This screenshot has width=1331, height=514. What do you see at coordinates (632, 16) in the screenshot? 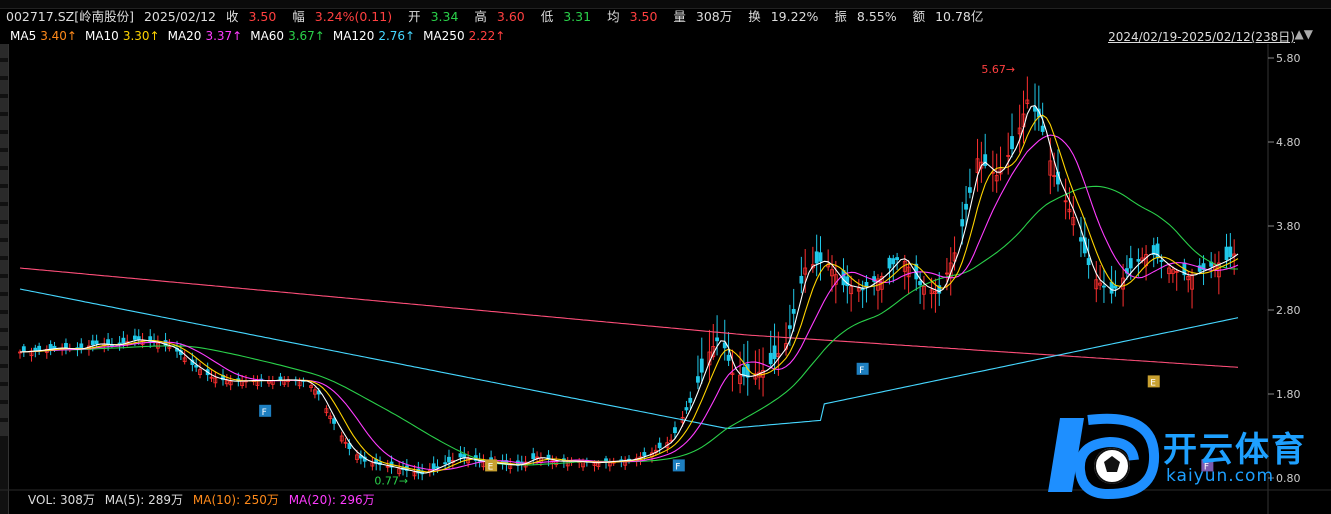
I see `avg-field: 均 3.50` at bounding box center [632, 16].